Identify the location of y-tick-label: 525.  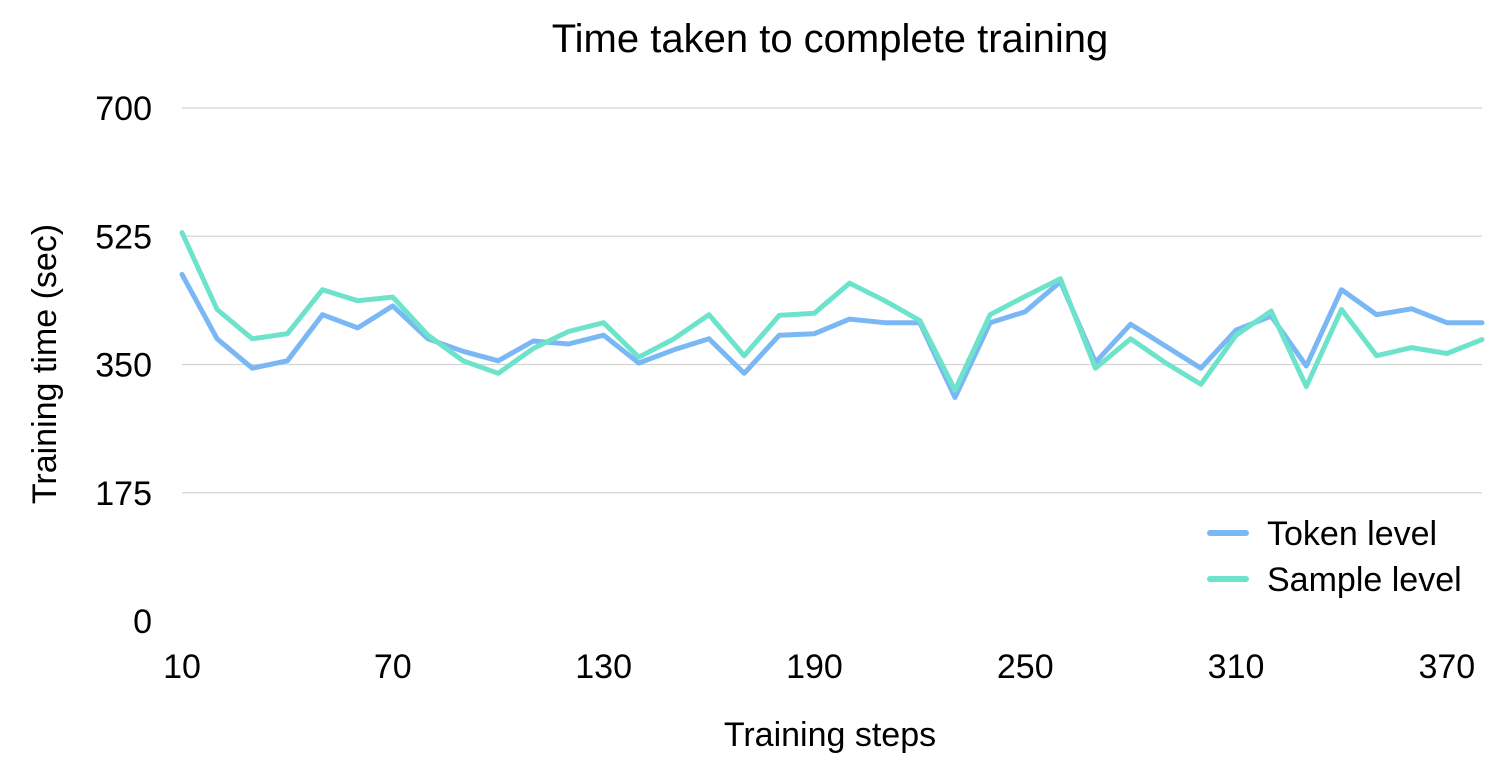
(123, 237).